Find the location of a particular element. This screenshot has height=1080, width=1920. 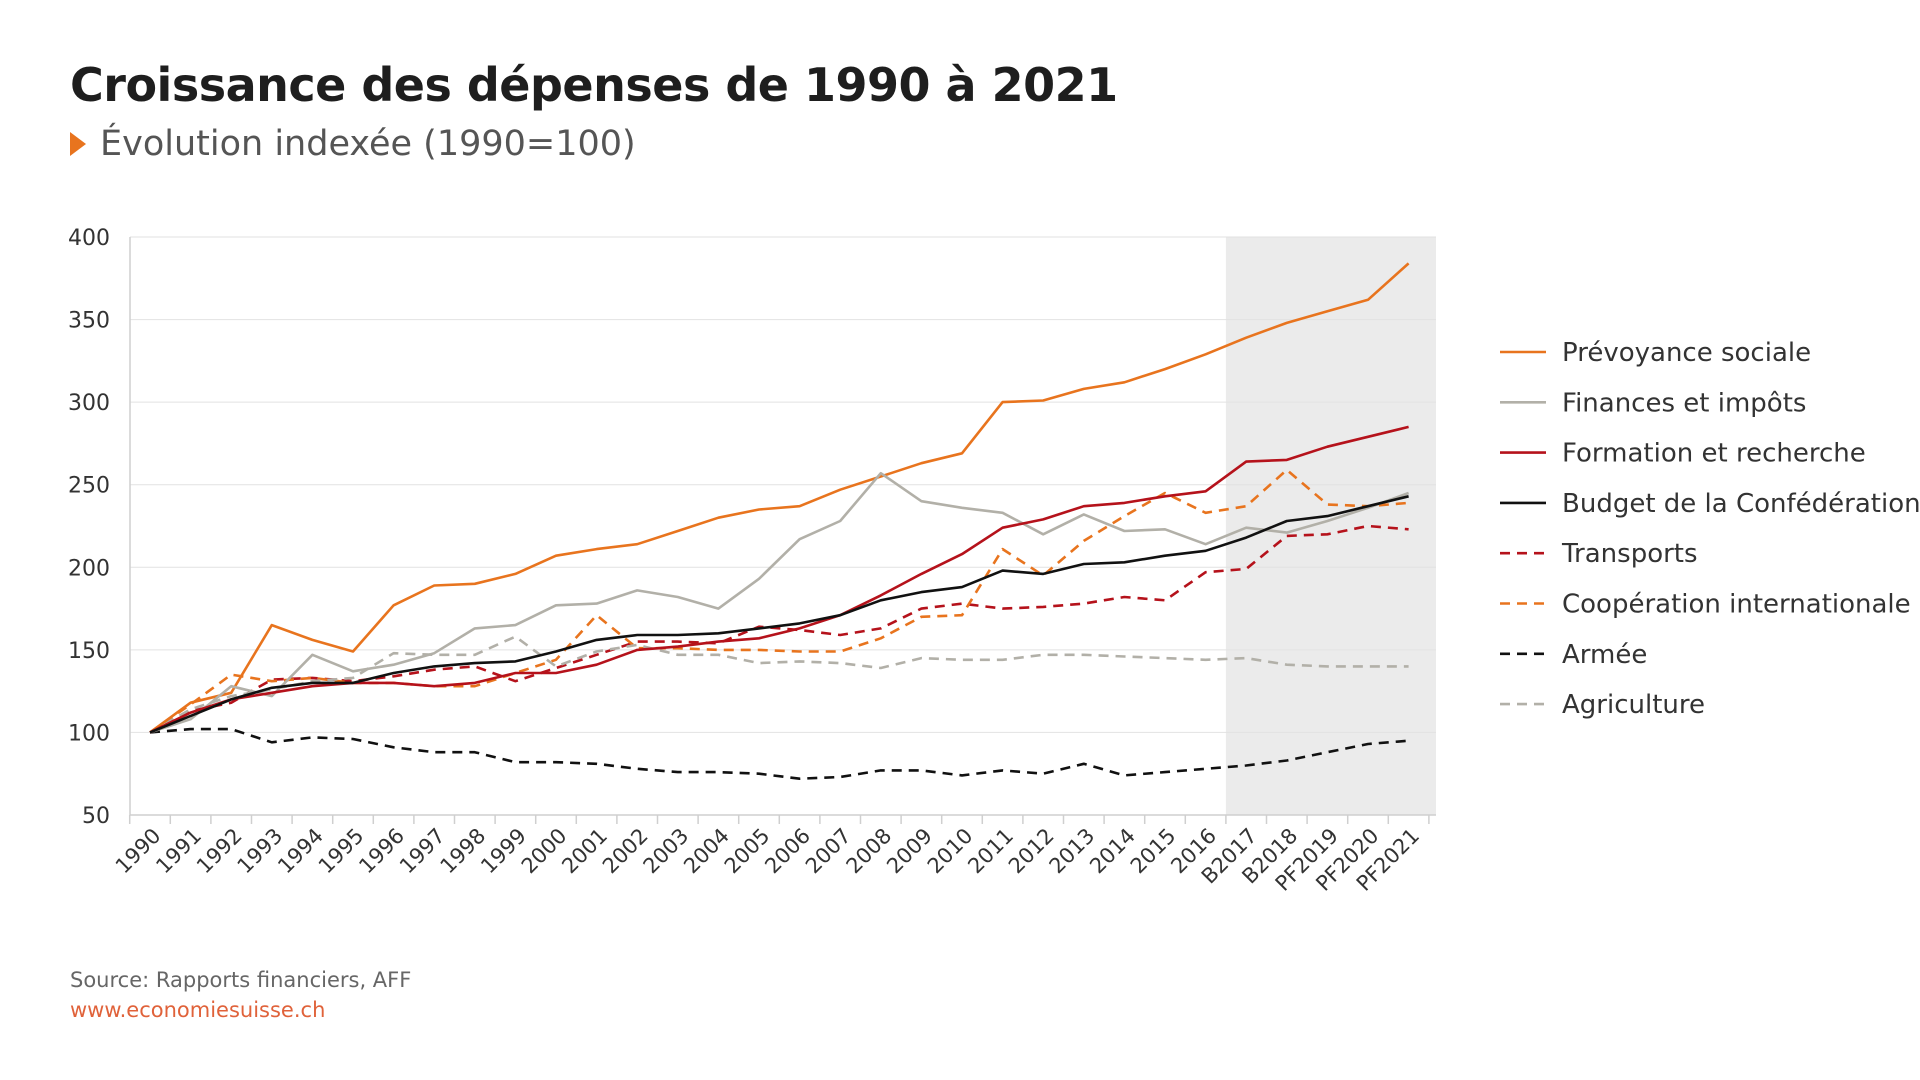

legend-label: Transports is located at coordinates (1629, 554).